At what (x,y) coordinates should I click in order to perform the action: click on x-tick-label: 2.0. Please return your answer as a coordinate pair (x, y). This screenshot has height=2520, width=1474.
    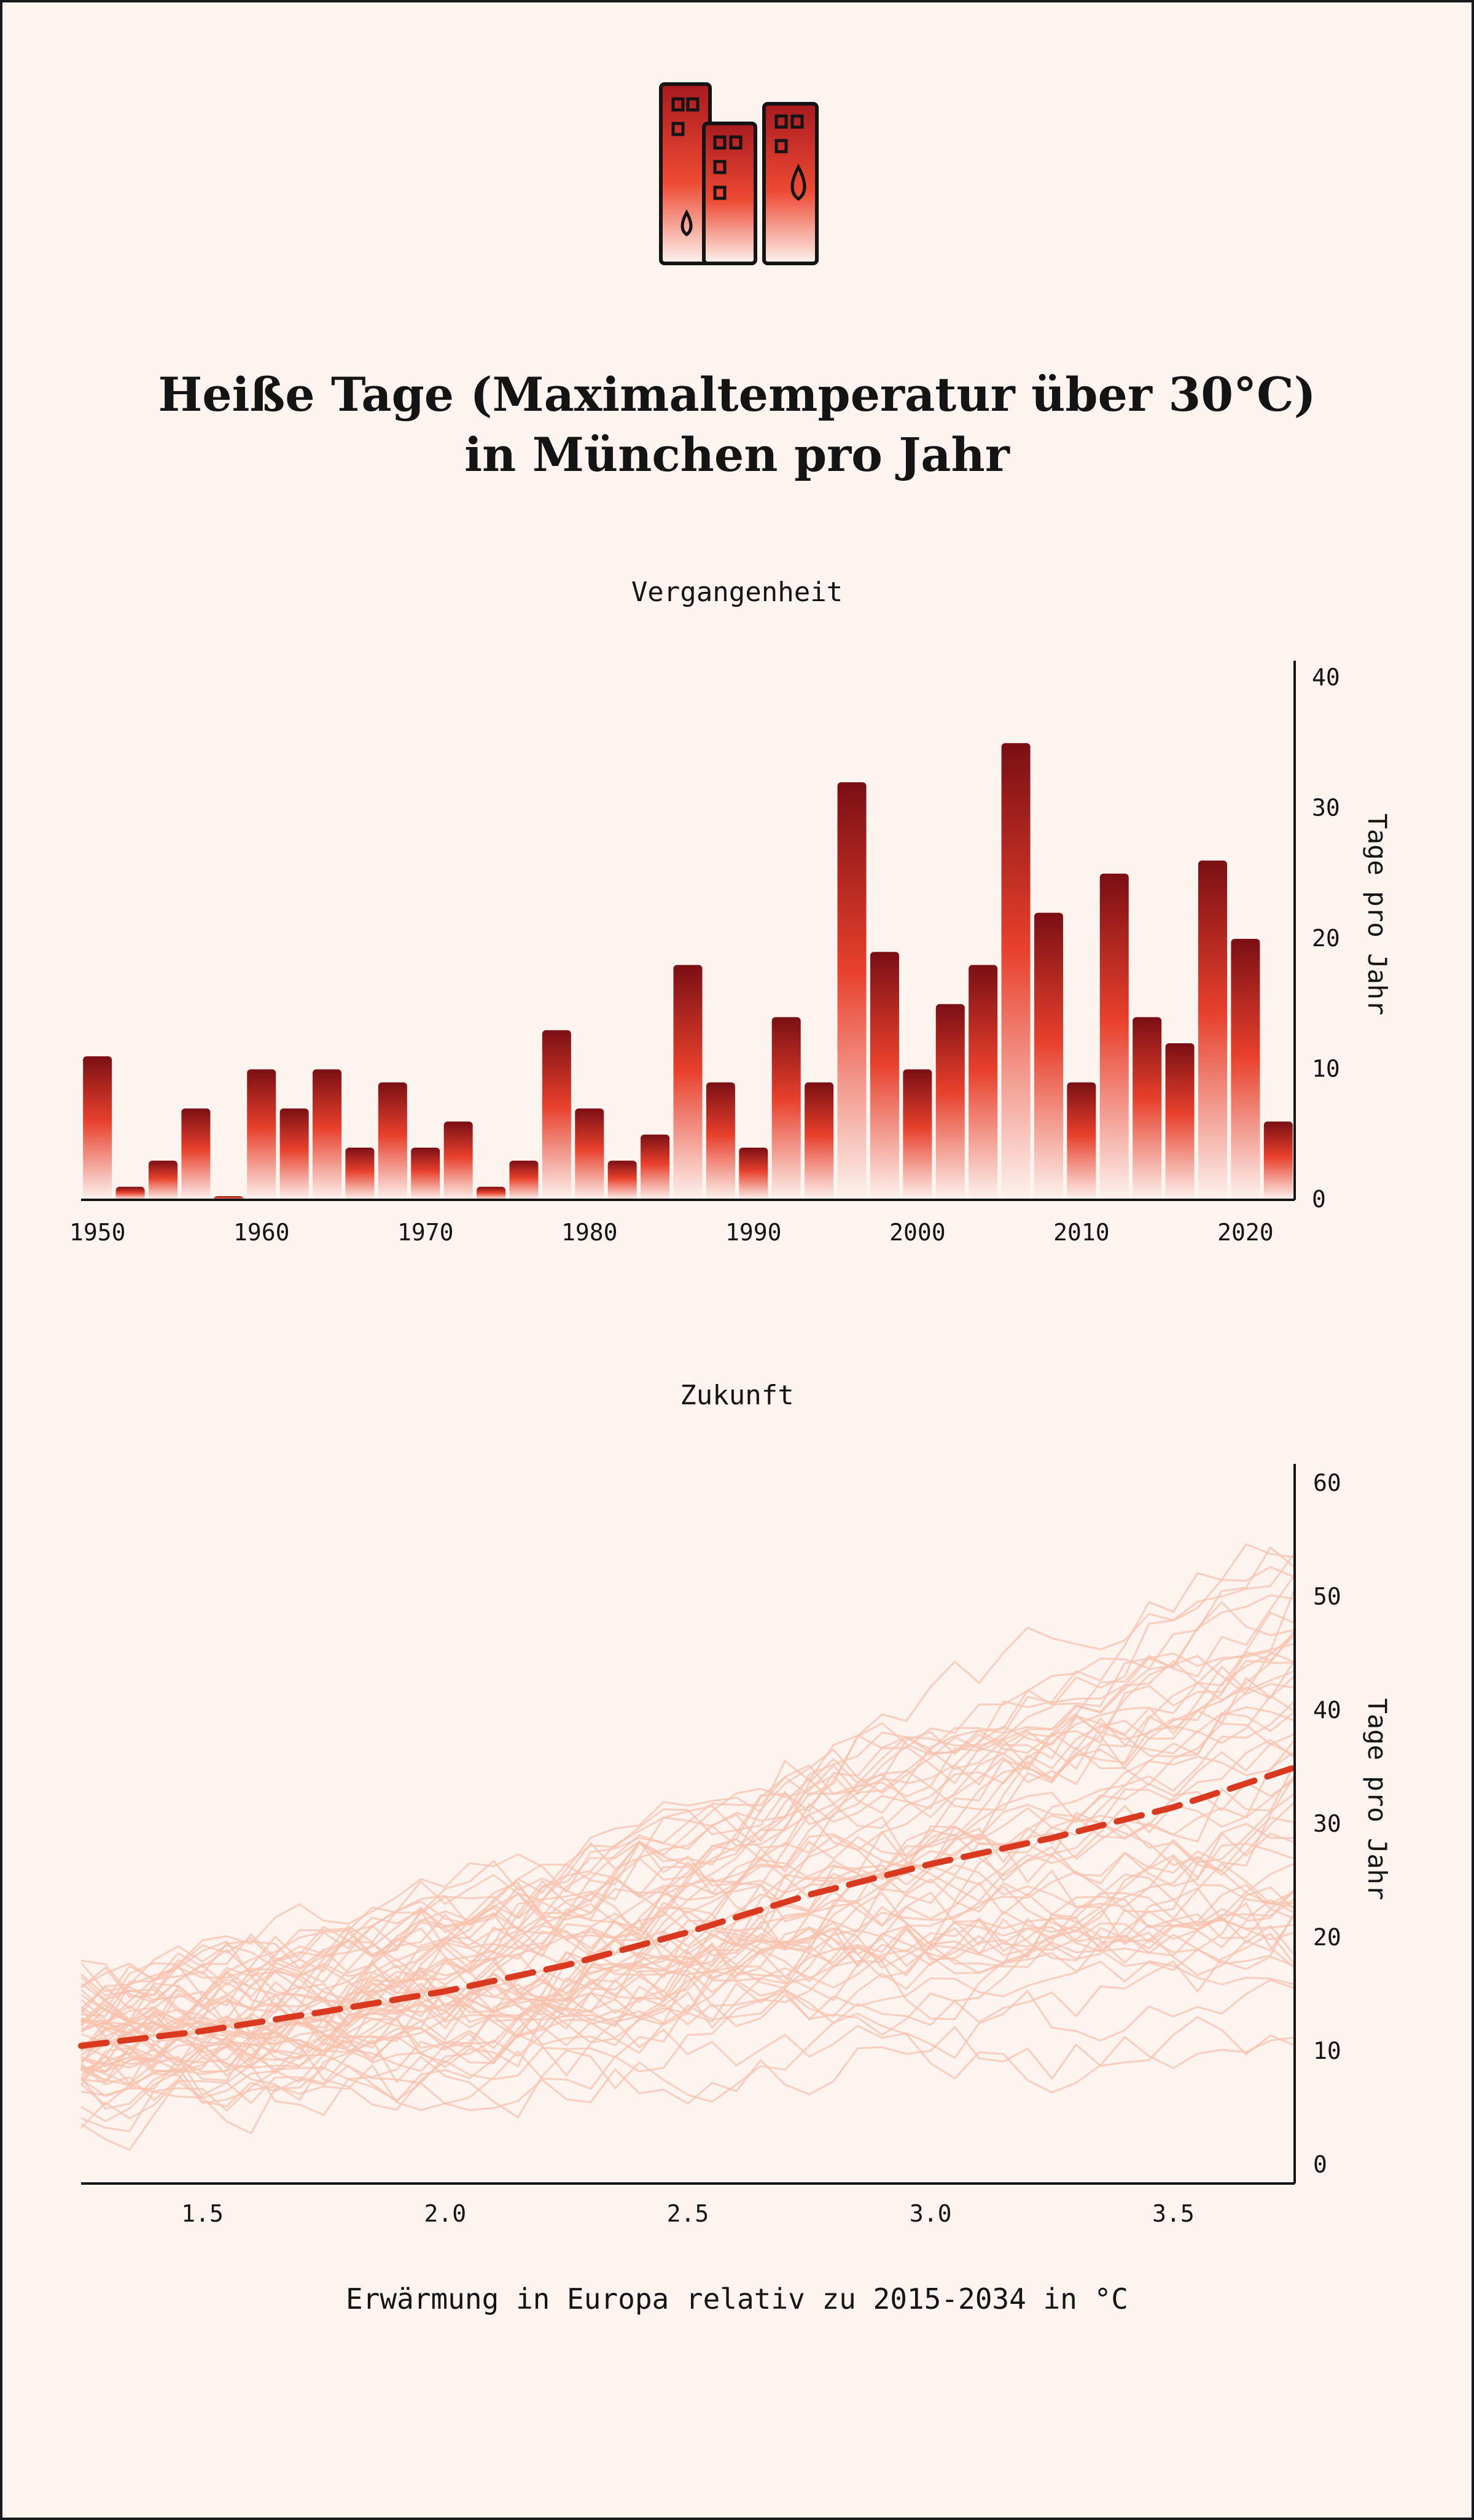
    Looking at the image, I should click on (445, 2213).